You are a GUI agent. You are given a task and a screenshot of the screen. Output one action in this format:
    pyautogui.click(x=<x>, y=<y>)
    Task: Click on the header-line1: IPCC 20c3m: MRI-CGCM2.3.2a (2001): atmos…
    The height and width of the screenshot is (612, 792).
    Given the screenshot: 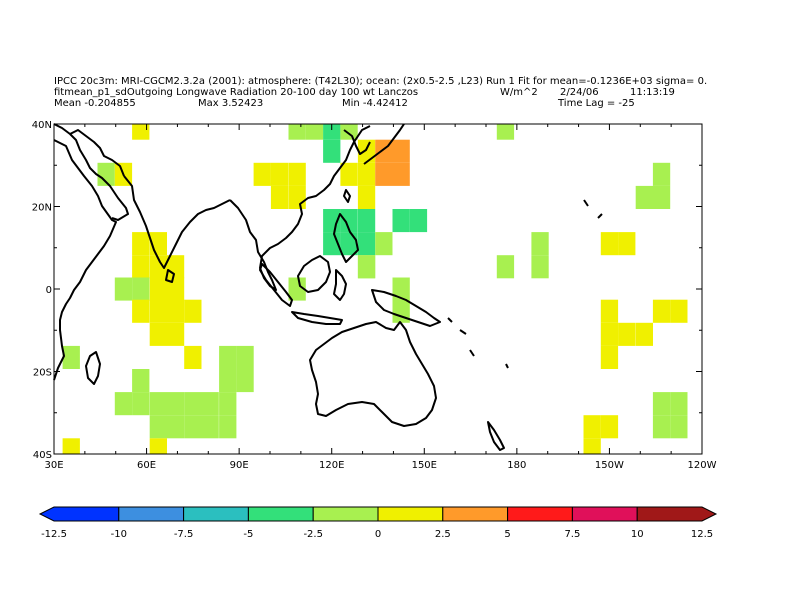 What is the action you would take?
    pyautogui.click(x=381, y=81)
    